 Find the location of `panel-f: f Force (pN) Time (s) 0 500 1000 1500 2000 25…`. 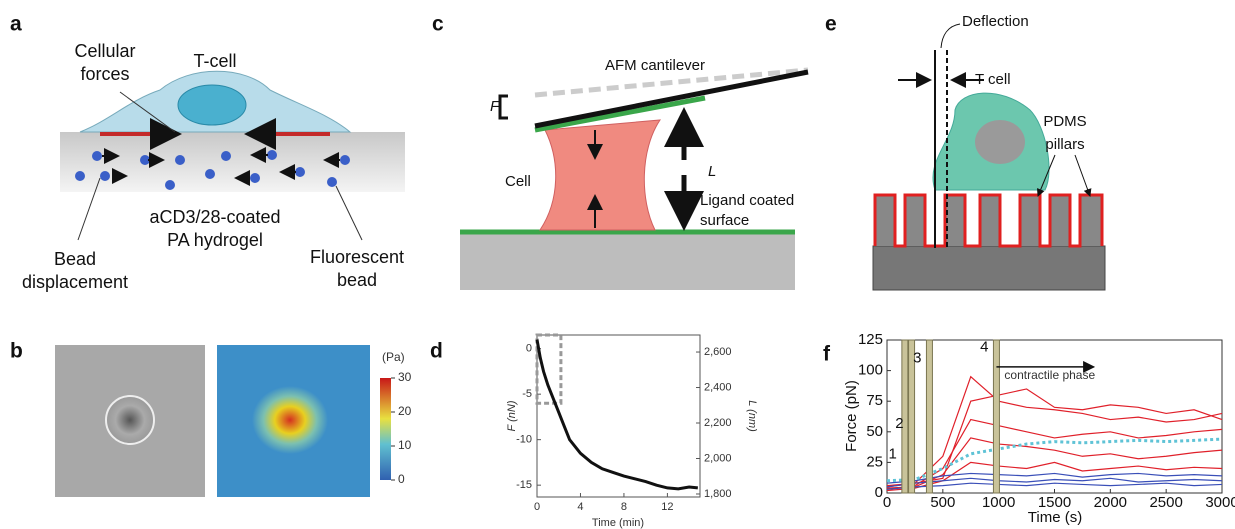

panel-f: f Force (pN) Time (s) 0 500 1000 1500 2000 25… is located at coordinates (1029, 428).